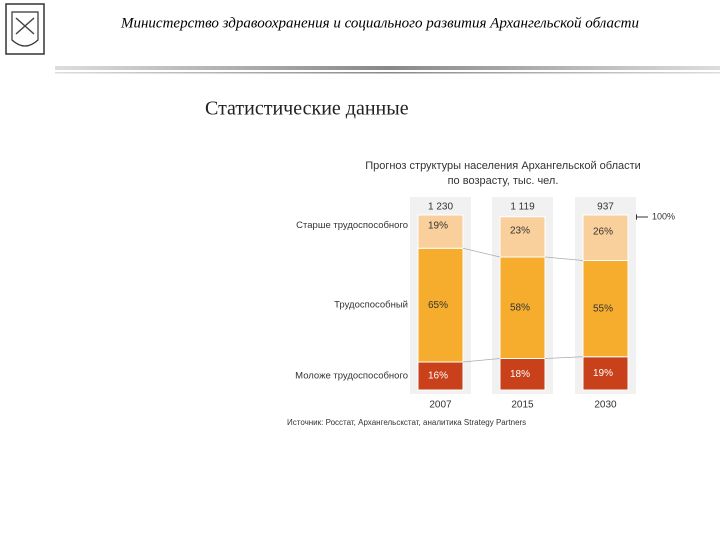 The width and height of the screenshot is (720, 540). Describe the element at coordinates (25, 29) in the screenshot. I see `emblem` at that location.